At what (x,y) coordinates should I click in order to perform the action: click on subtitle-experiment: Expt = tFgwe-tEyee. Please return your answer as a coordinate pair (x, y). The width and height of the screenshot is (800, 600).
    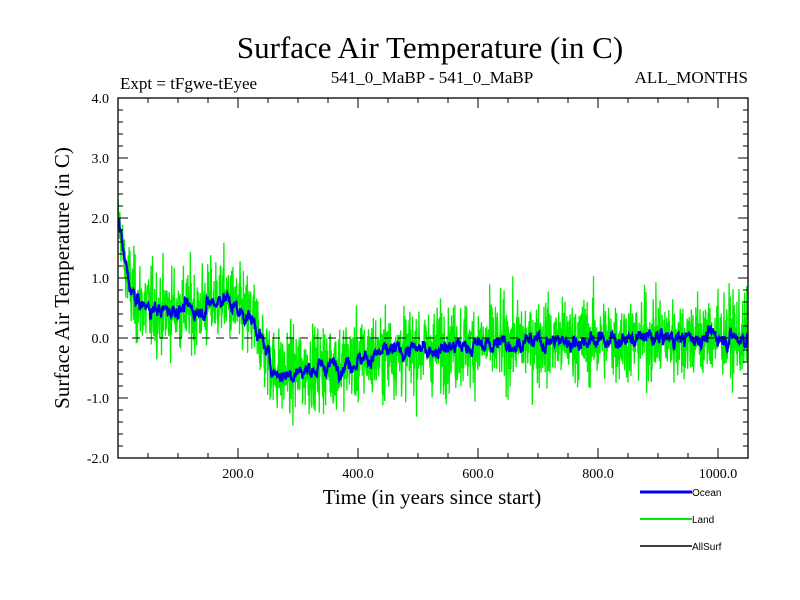
    Looking at the image, I should click on (188, 83).